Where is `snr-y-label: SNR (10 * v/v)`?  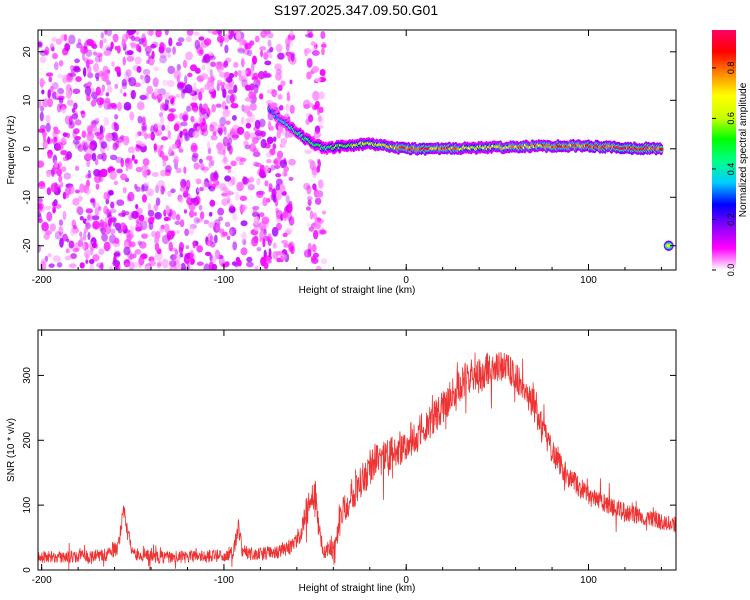
snr-y-label: SNR (10 * v/v) is located at coordinates (11, 450).